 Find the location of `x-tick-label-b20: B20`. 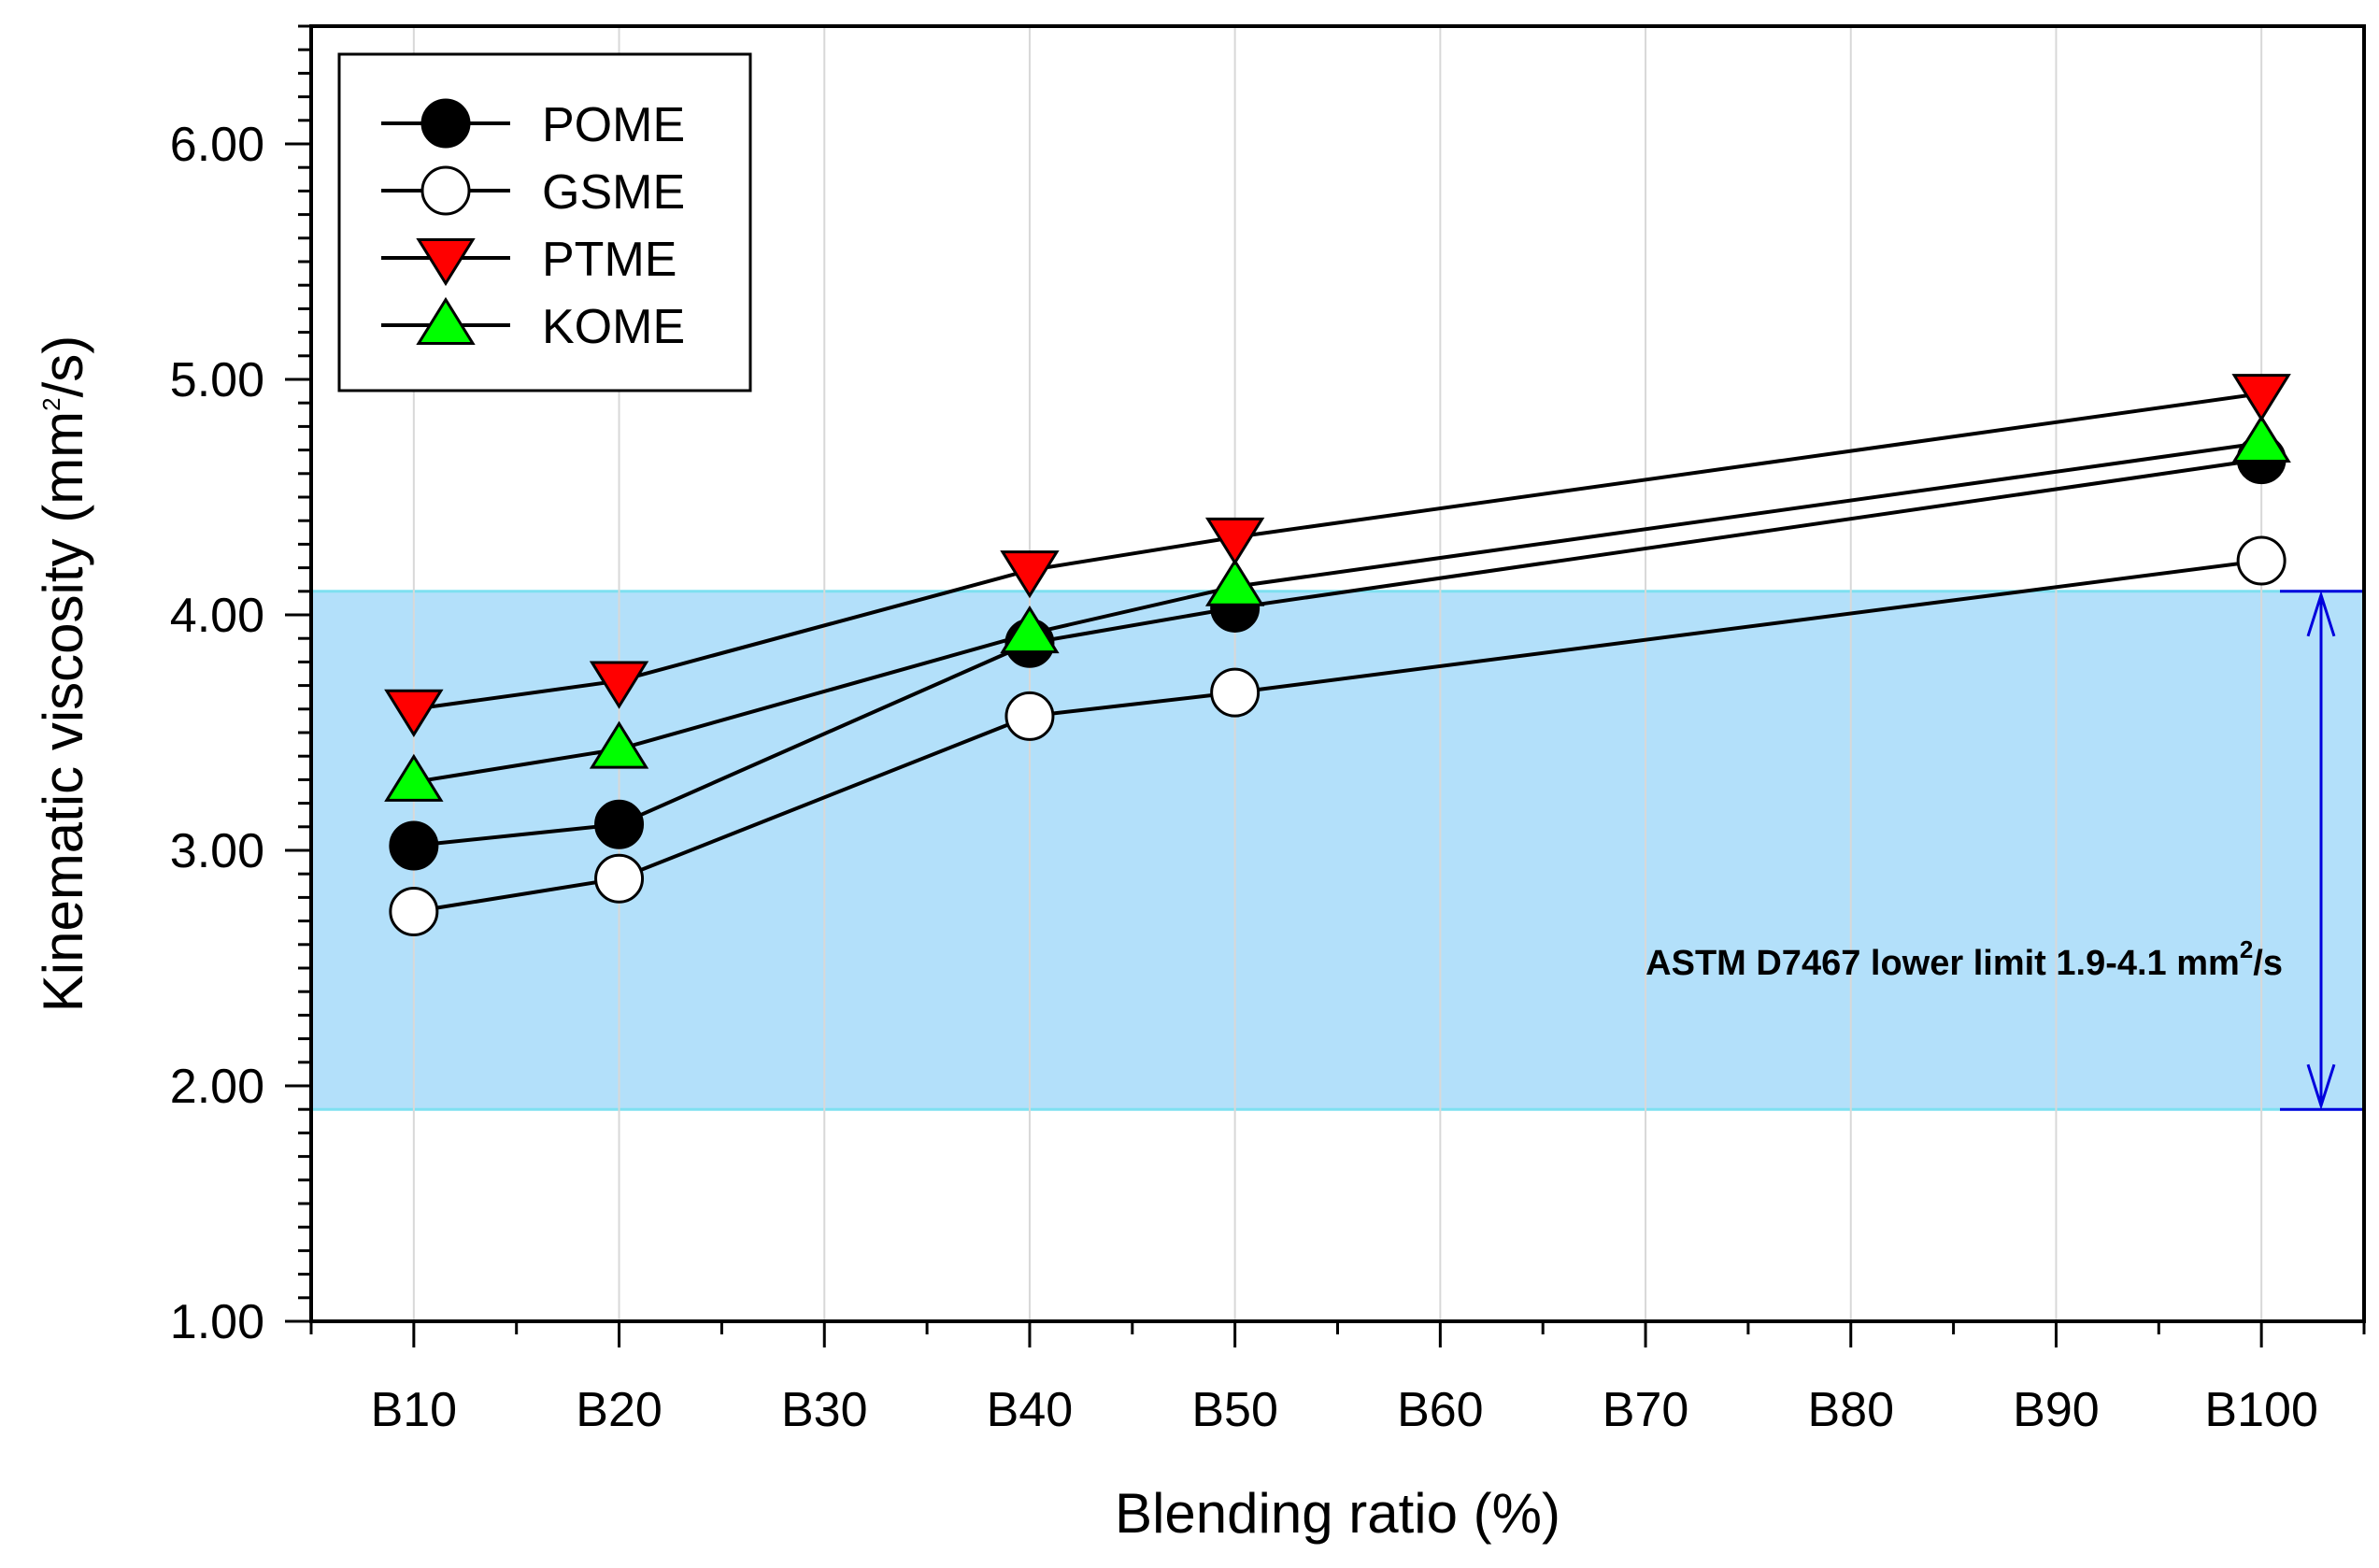

x-tick-label-b20: B20 is located at coordinates (619, 1410).